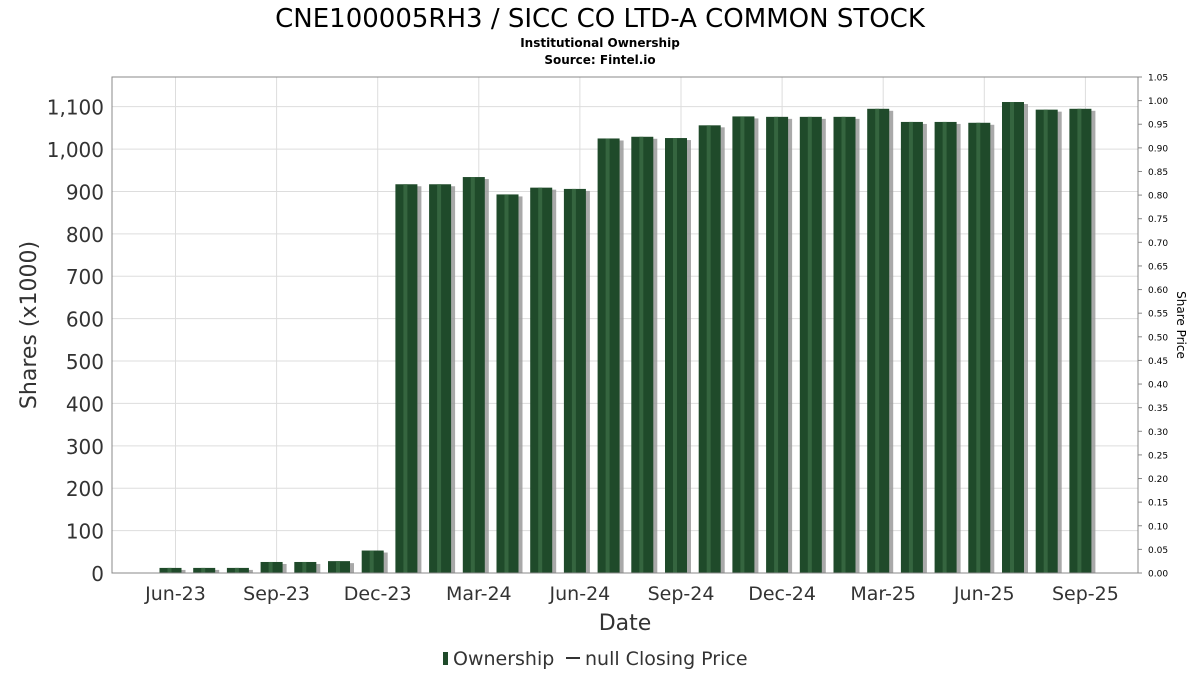 The width and height of the screenshot is (1200, 675). What do you see at coordinates (599, 60) in the screenshot?
I see `chart-source: Source: Fintel.io` at bounding box center [599, 60].